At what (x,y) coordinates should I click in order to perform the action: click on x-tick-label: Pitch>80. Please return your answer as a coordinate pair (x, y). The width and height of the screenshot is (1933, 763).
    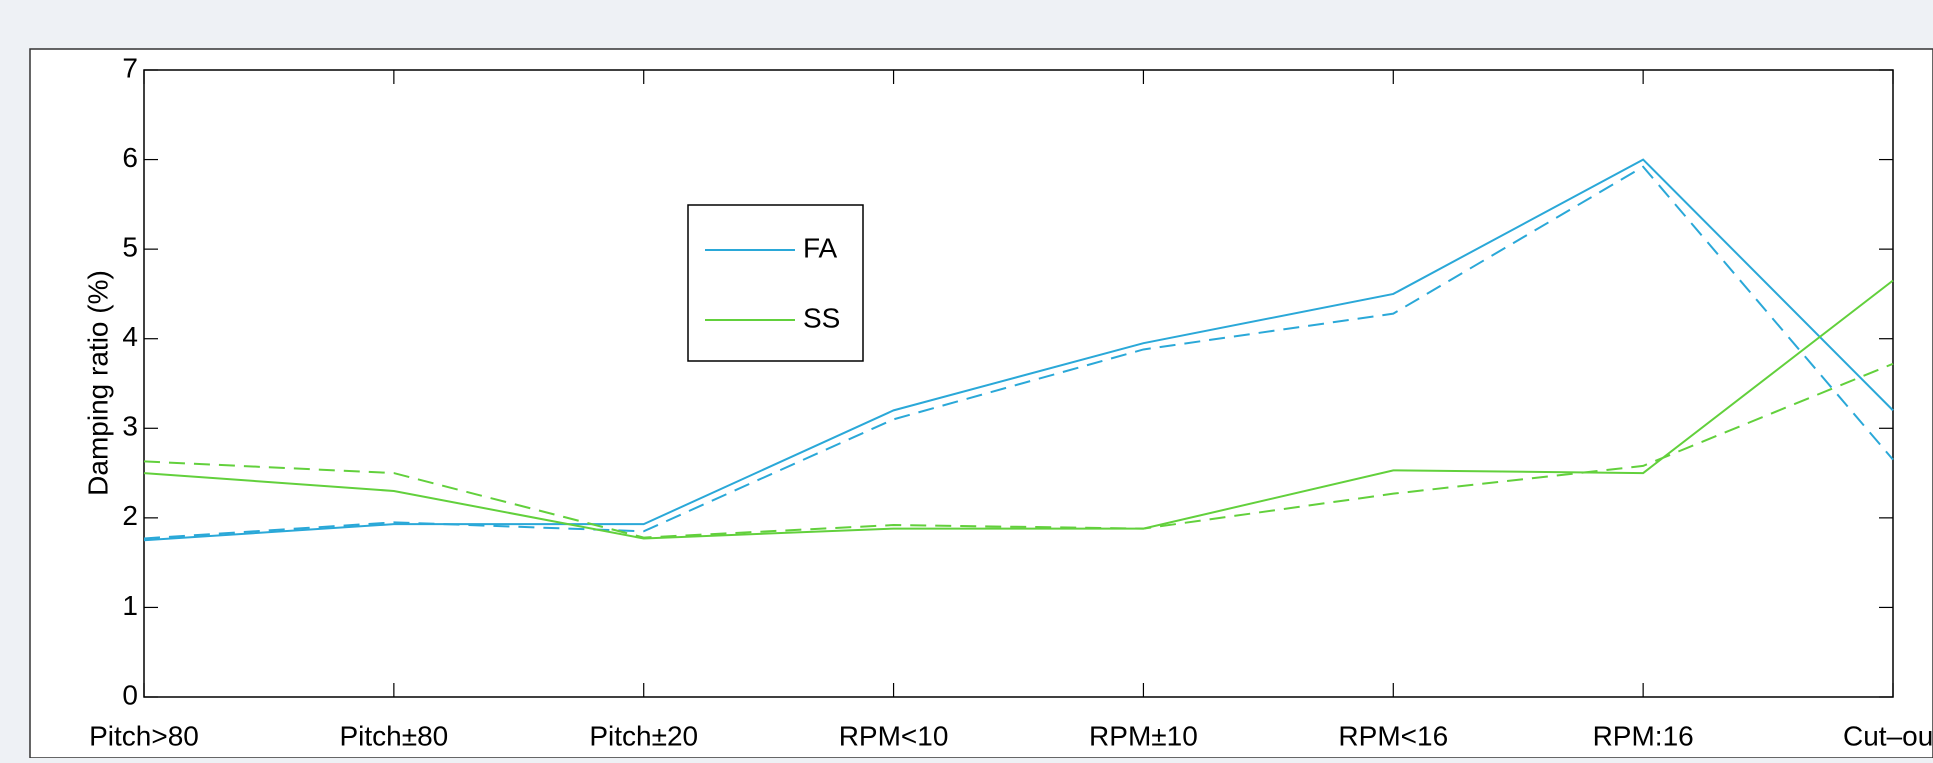
    Looking at the image, I should click on (144, 735).